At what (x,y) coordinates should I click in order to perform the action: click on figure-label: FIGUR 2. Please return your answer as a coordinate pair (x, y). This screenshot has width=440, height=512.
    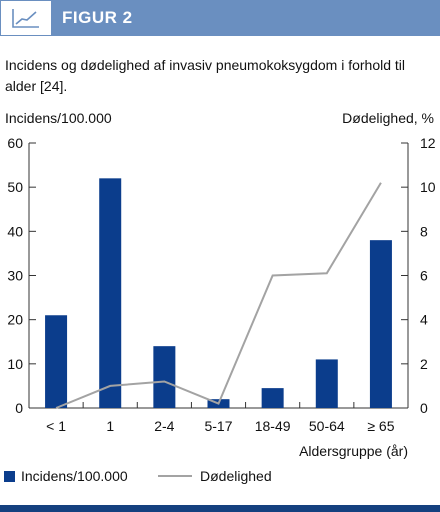
    Looking at the image, I should click on (97, 17).